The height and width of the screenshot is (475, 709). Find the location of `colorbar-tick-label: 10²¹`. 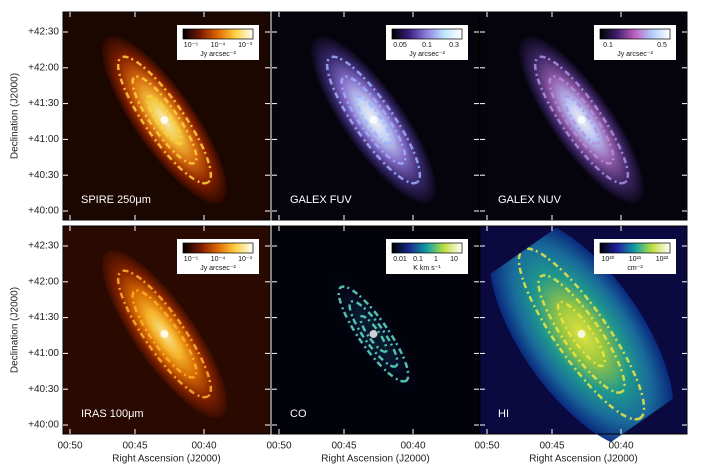

colorbar-tick-label: 10²¹ is located at coordinates (635, 259).